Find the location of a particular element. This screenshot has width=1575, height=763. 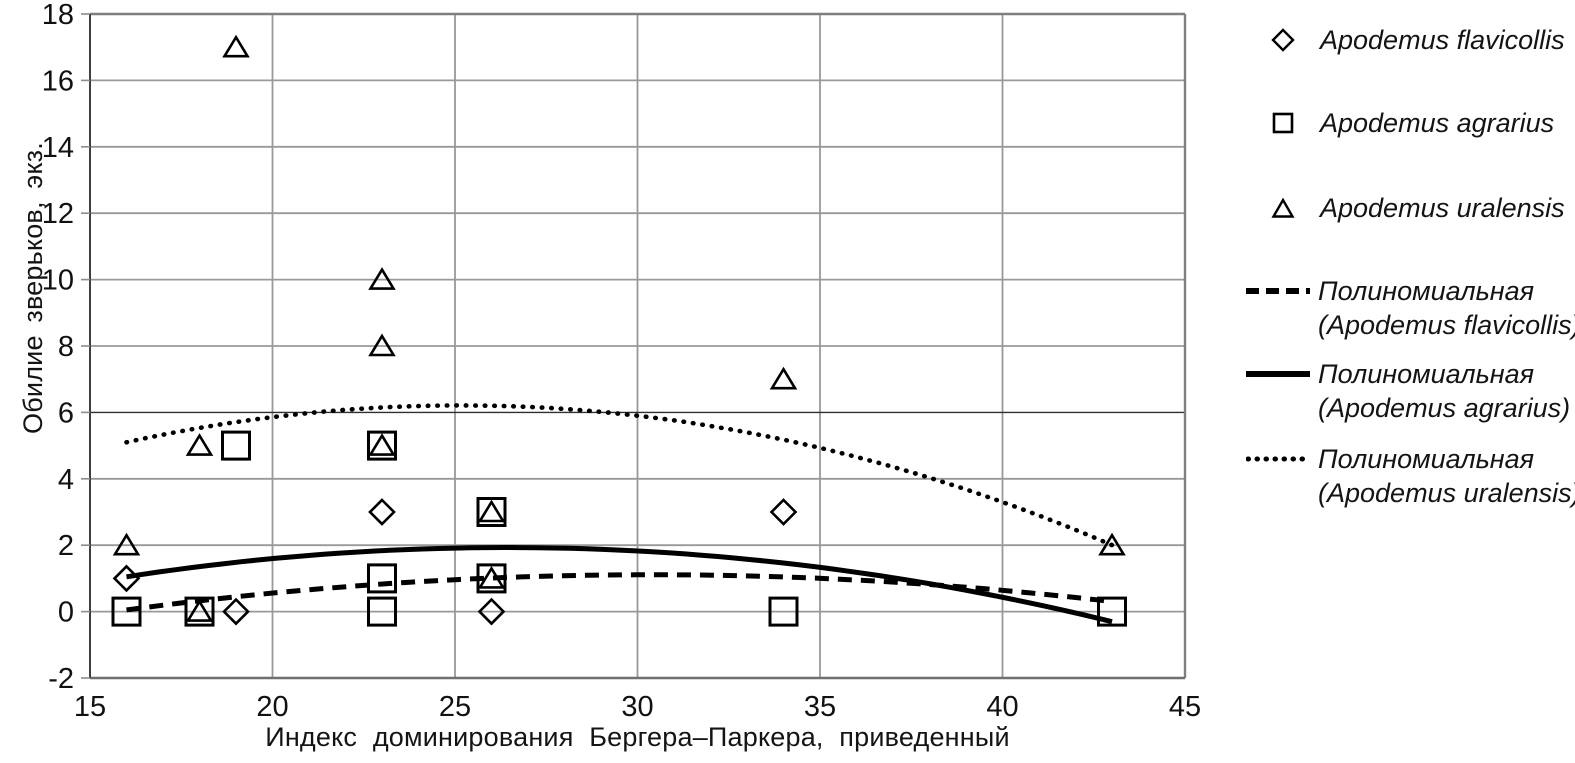

legend-item-poly-agrarius: Полиномиальная (Apodemus agrarius) is located at coordinates (1401, 391).